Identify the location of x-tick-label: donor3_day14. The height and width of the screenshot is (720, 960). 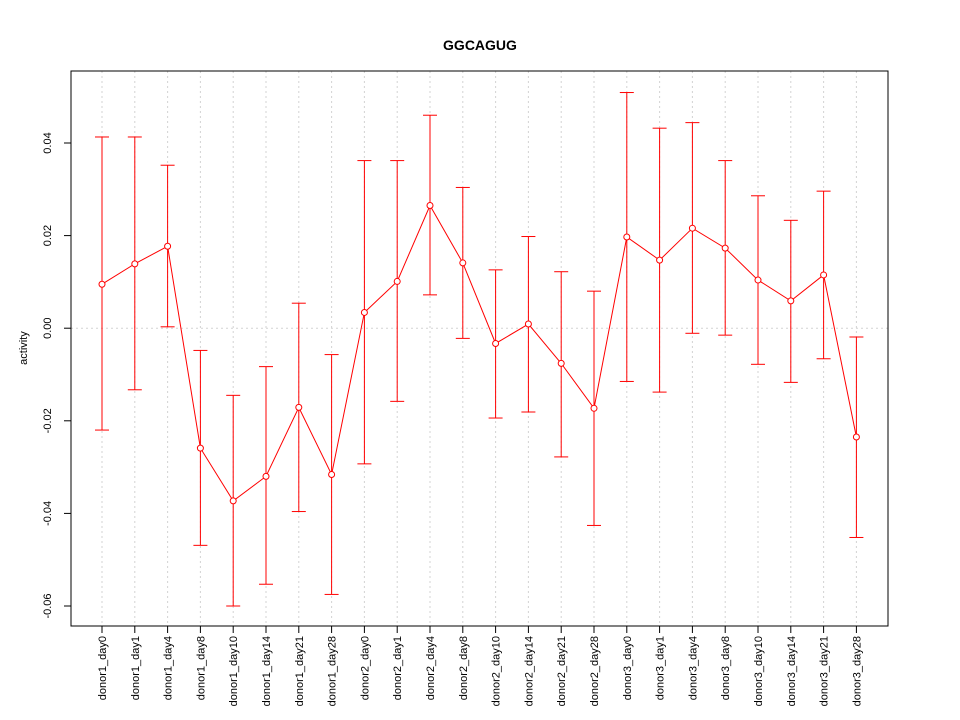
(792, 671).